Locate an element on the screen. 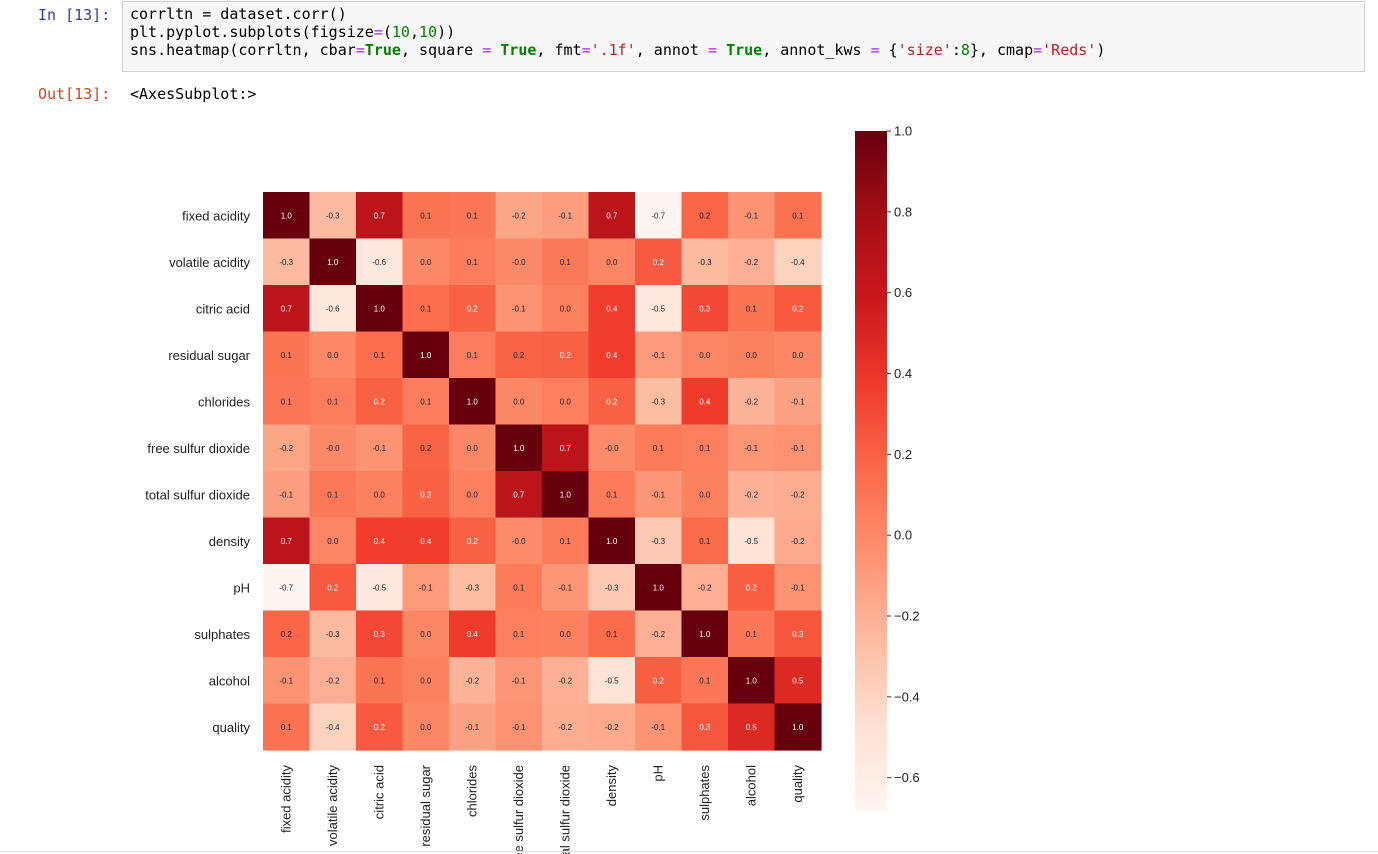  colorbar is located at coordinates (871, 470).